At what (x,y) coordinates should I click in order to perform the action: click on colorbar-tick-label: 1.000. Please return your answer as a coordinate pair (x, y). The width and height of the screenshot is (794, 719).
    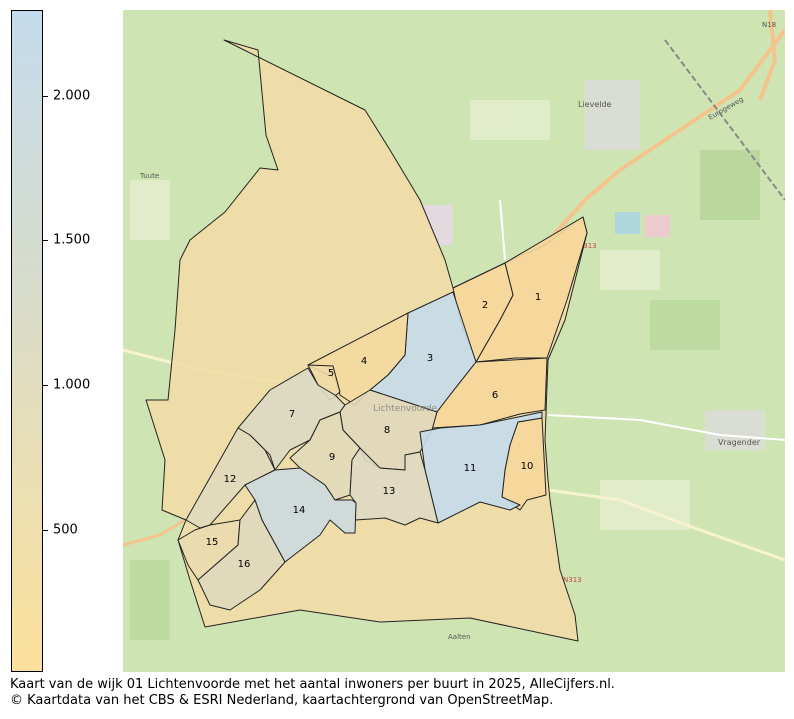
    Looking at the image, I should click on (72, 385).